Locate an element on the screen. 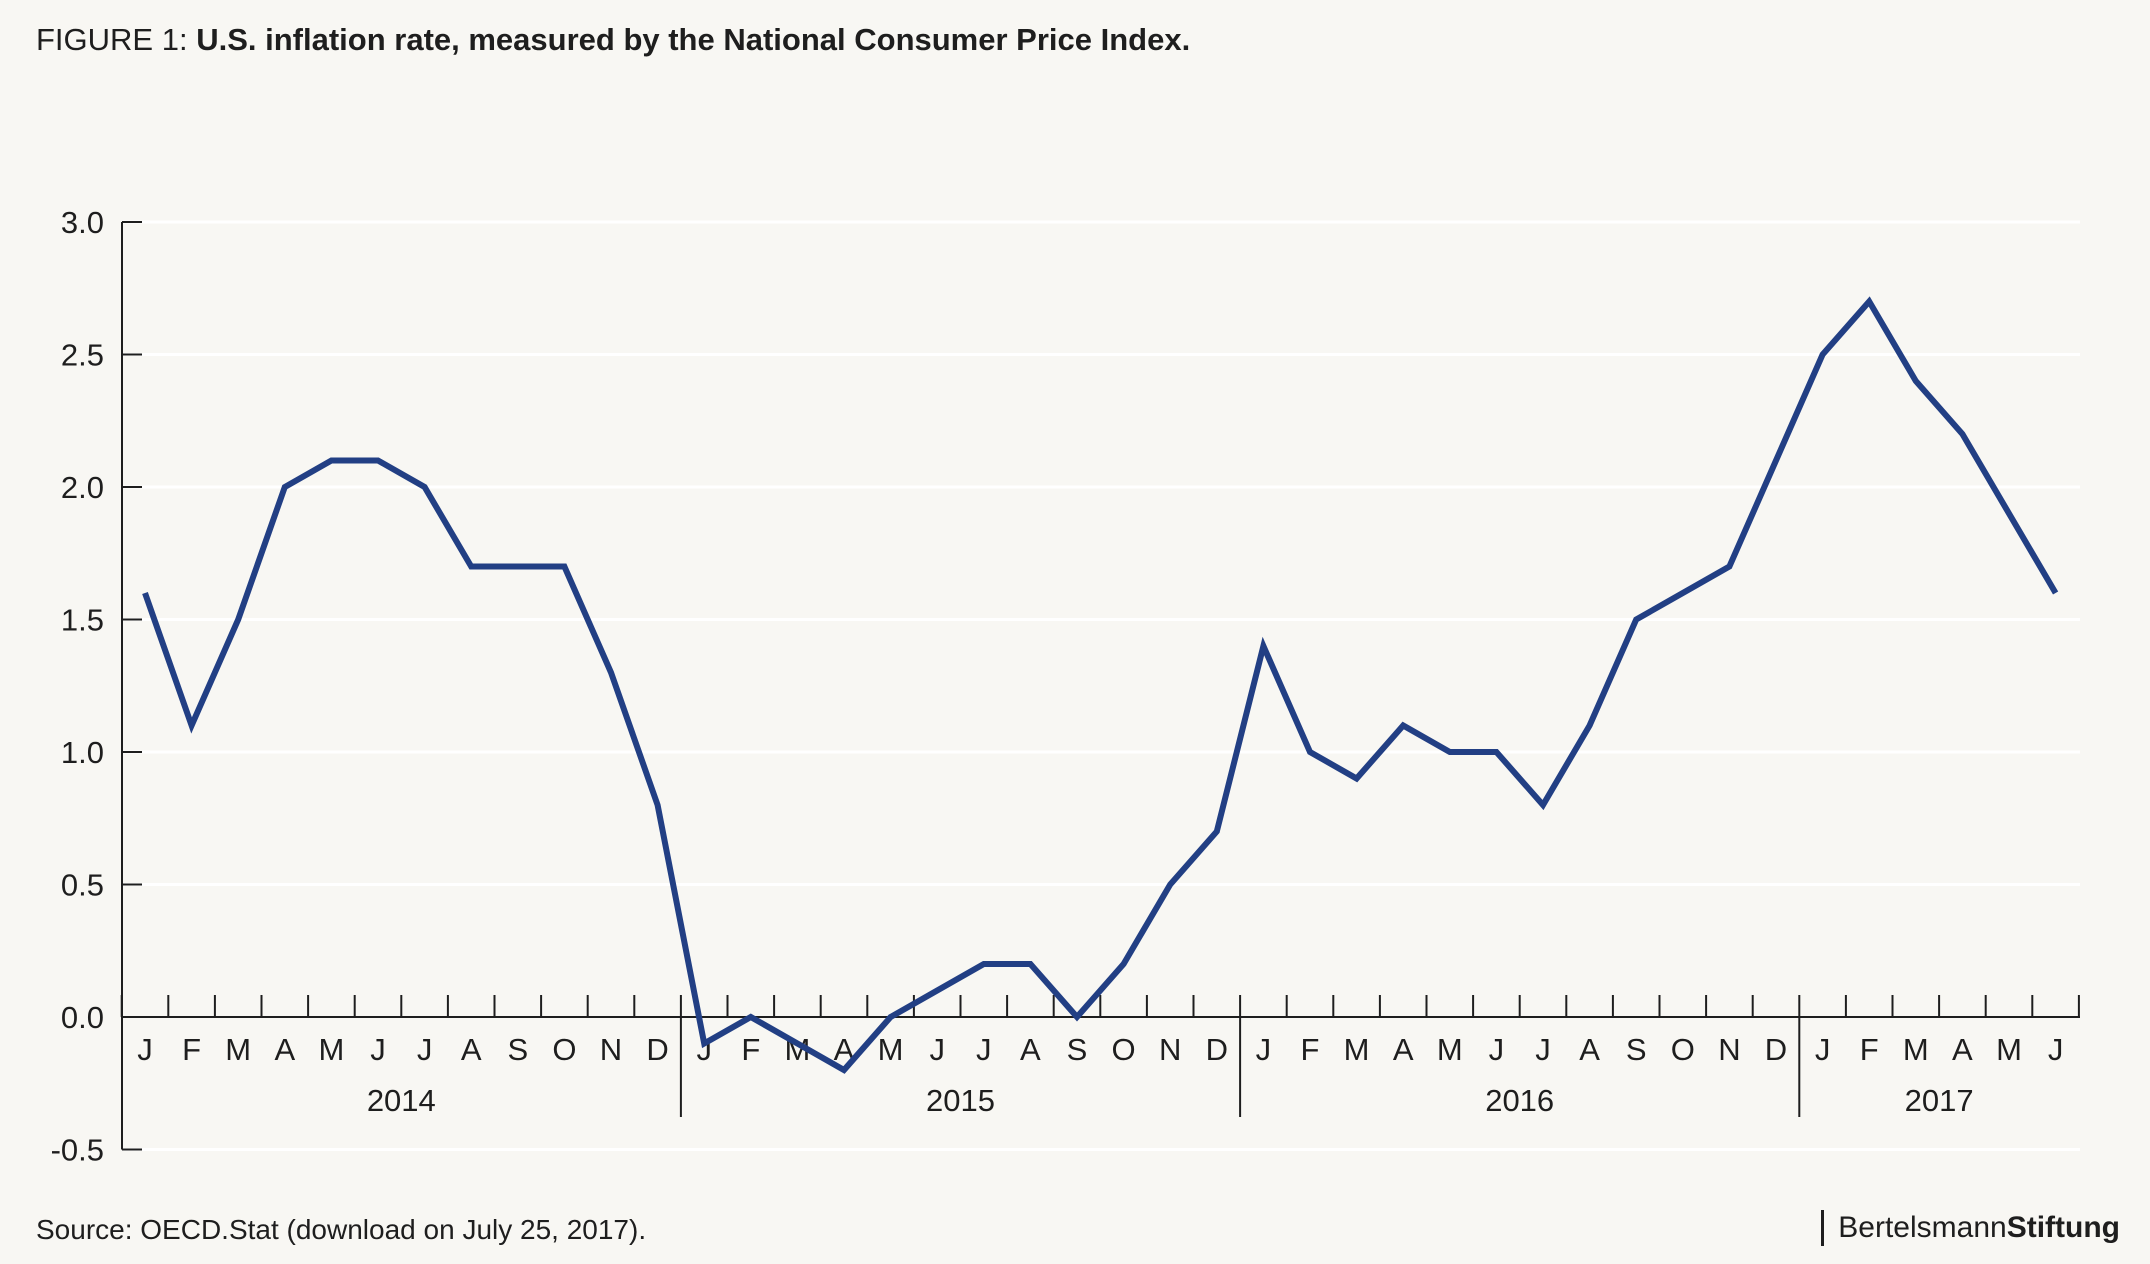  year-label: 2016 is located at coordinates (1519, 1100).